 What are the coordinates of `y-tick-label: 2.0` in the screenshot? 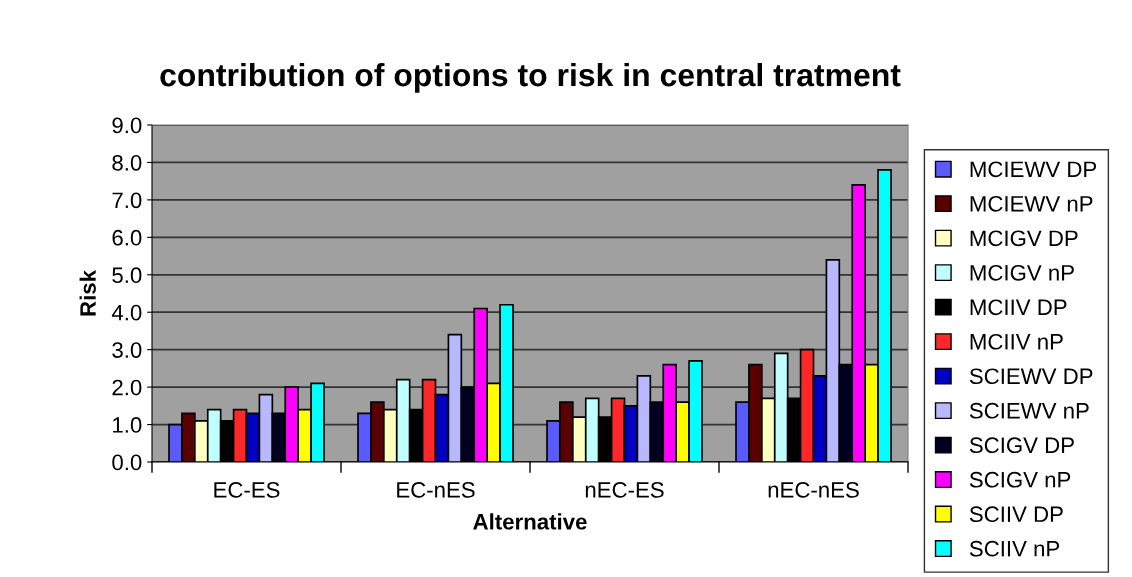 It's located at (127, 387).